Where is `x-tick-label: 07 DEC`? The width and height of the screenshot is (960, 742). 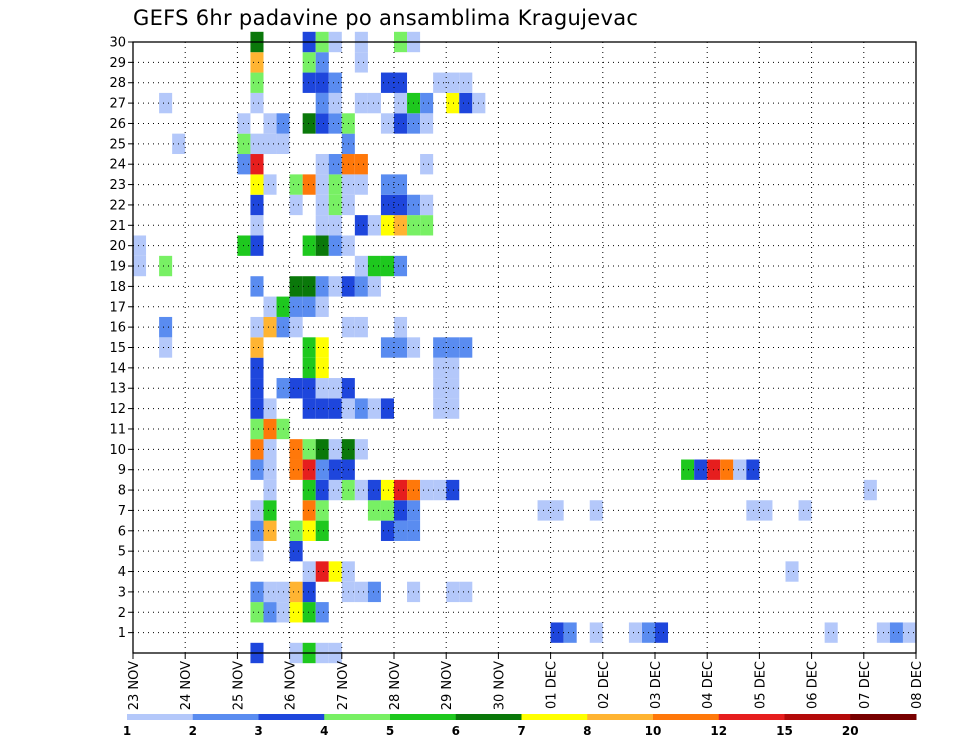
x-tick-label: 07 DEC is located at coordinates (865, 685).